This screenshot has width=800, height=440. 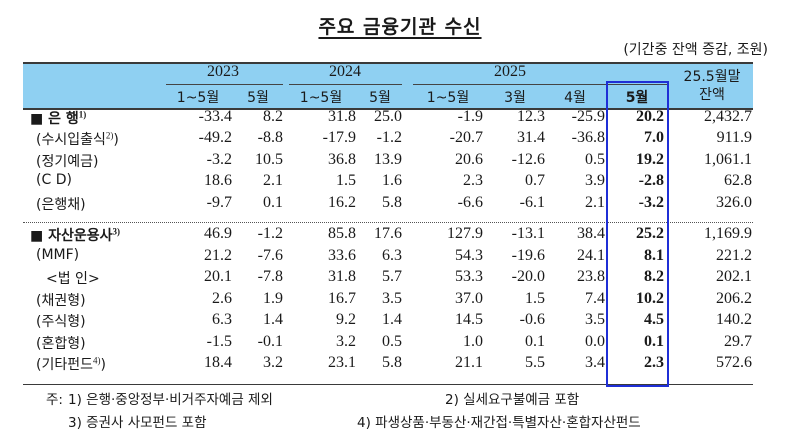 What do you see at coordinates (75, 235) in the screenshot?
I see `row-label: ■ 자산운용사3)` at bounding box center [75, 235].